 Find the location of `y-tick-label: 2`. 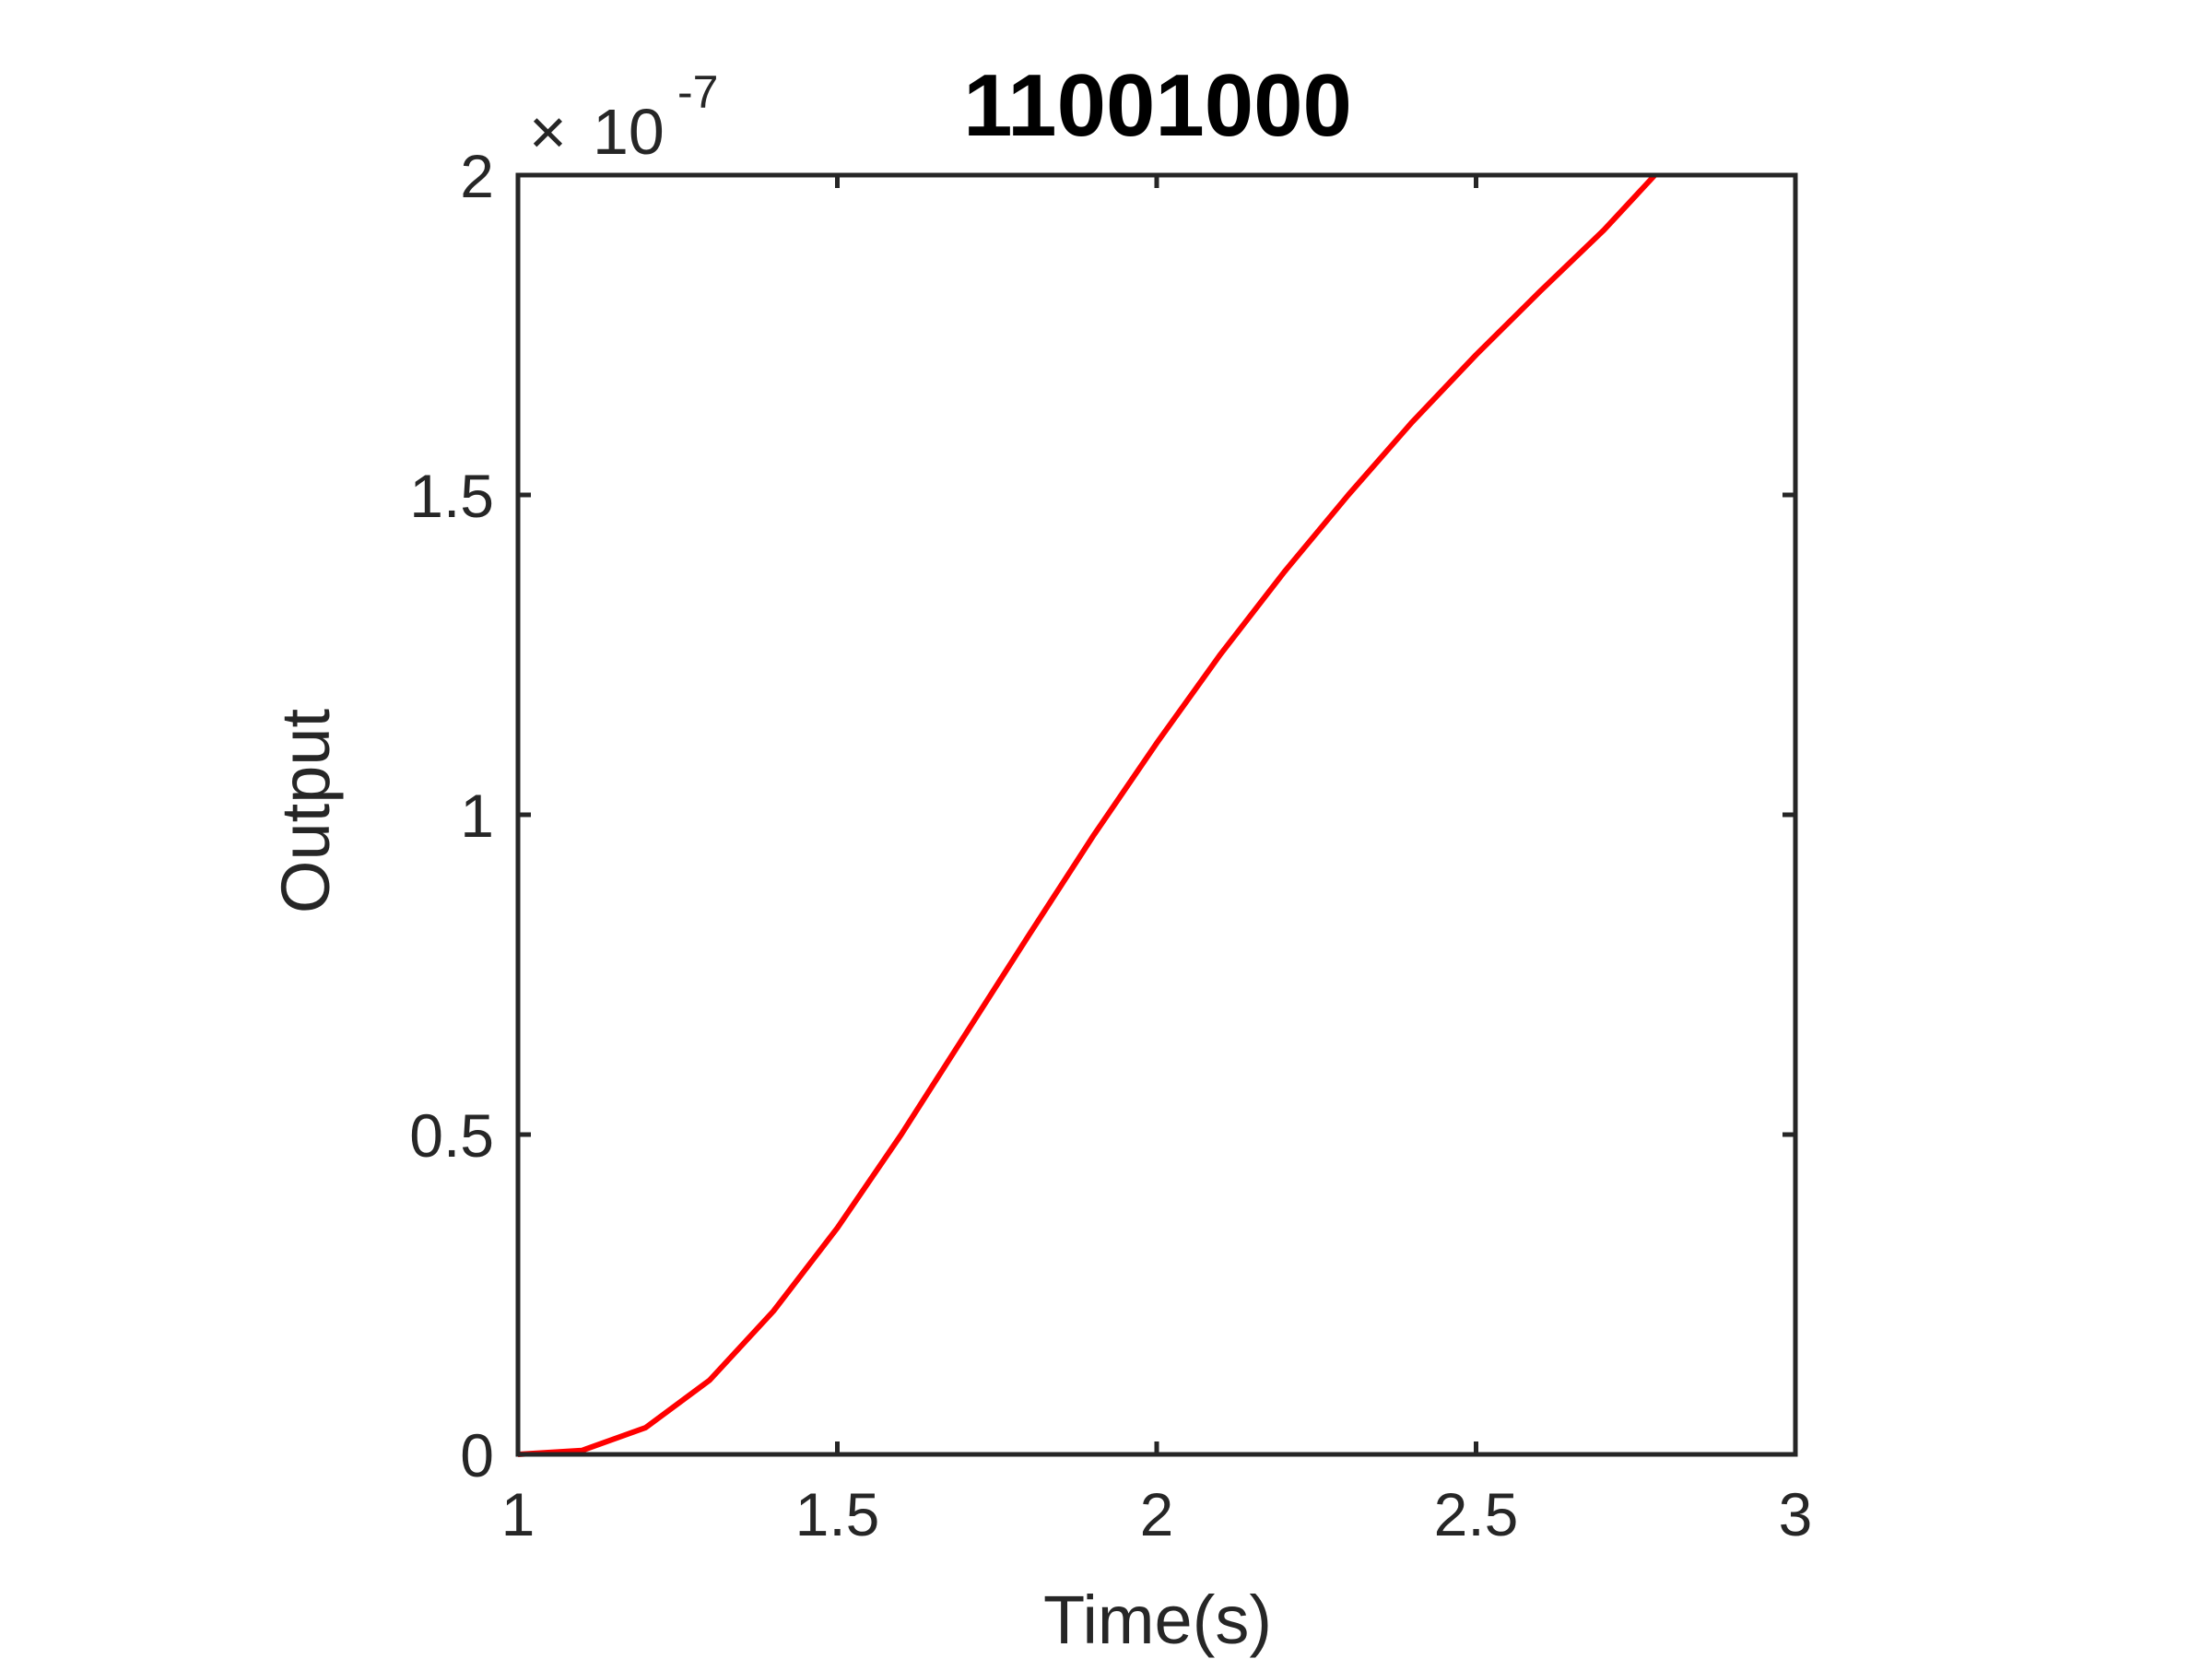

y-tick-label: 2 is located at coordinates (477, 176).